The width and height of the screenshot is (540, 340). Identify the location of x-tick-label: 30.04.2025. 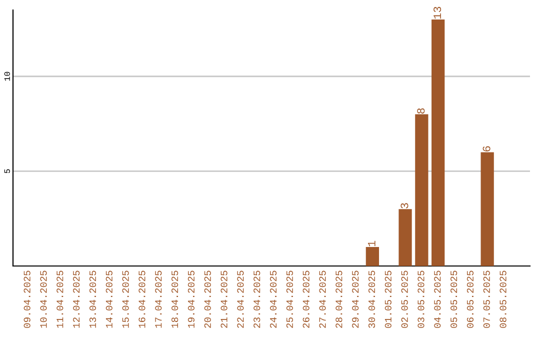
(372, 299).